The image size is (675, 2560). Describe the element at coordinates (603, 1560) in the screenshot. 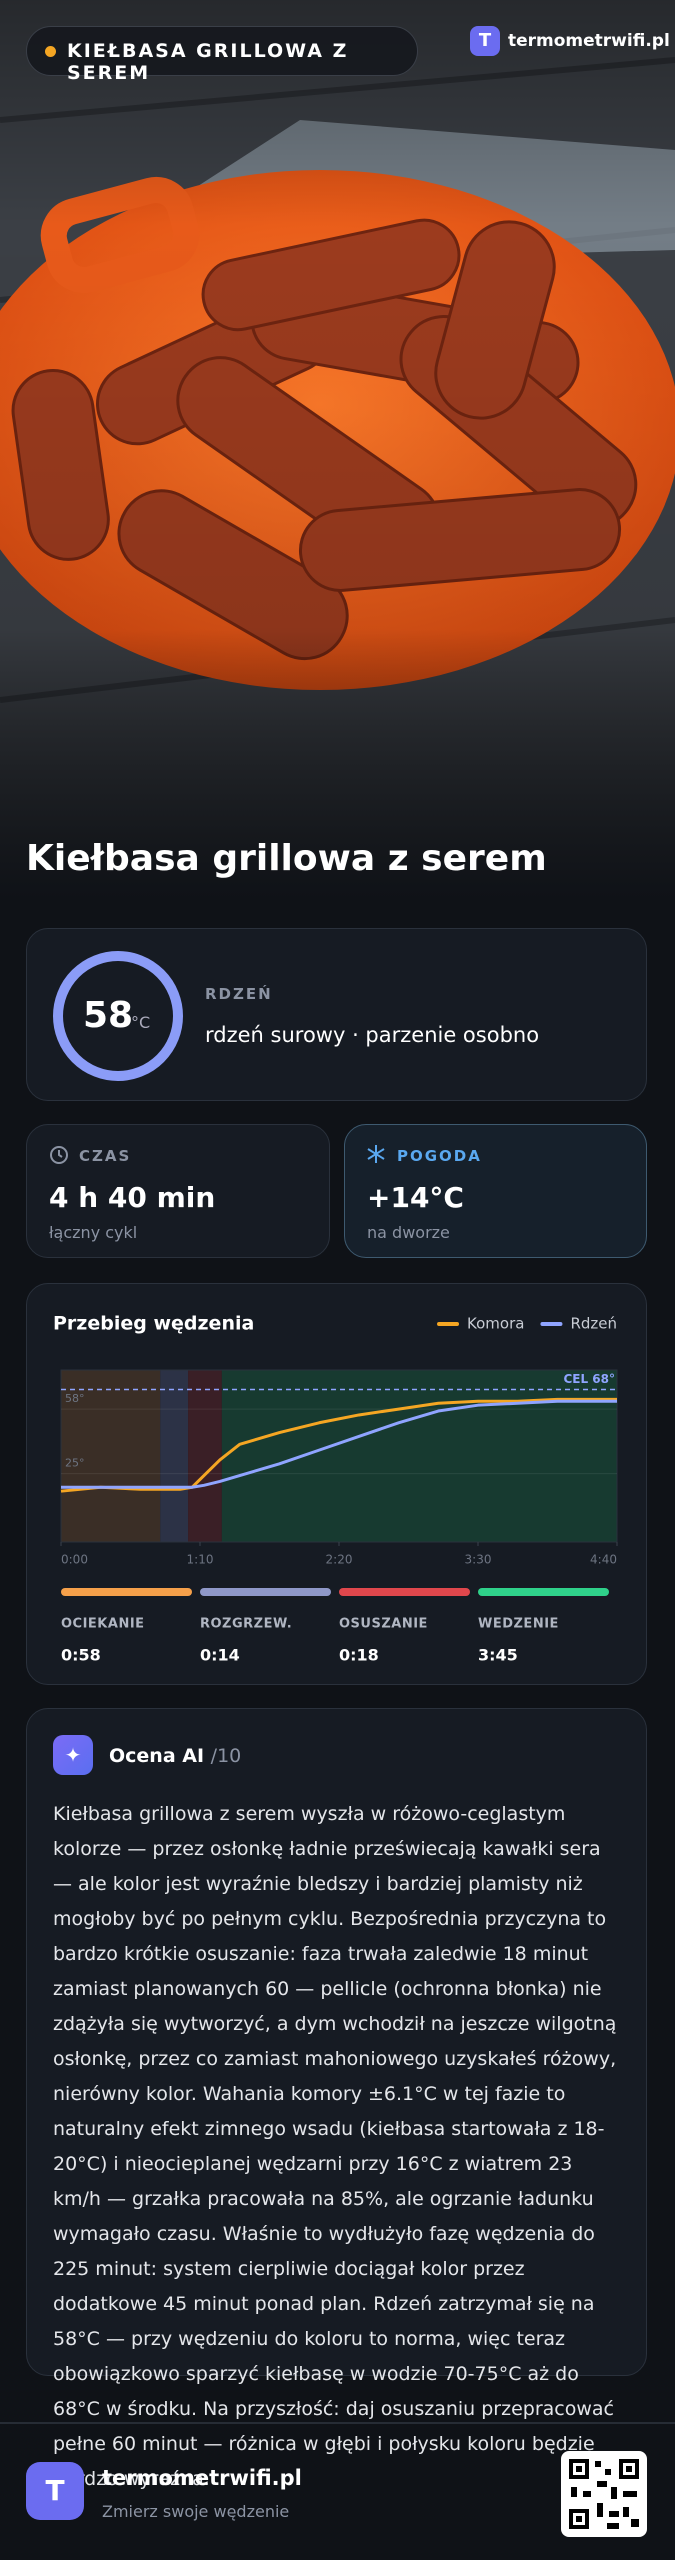

I see `x-tick-label: 4:40` at that location.